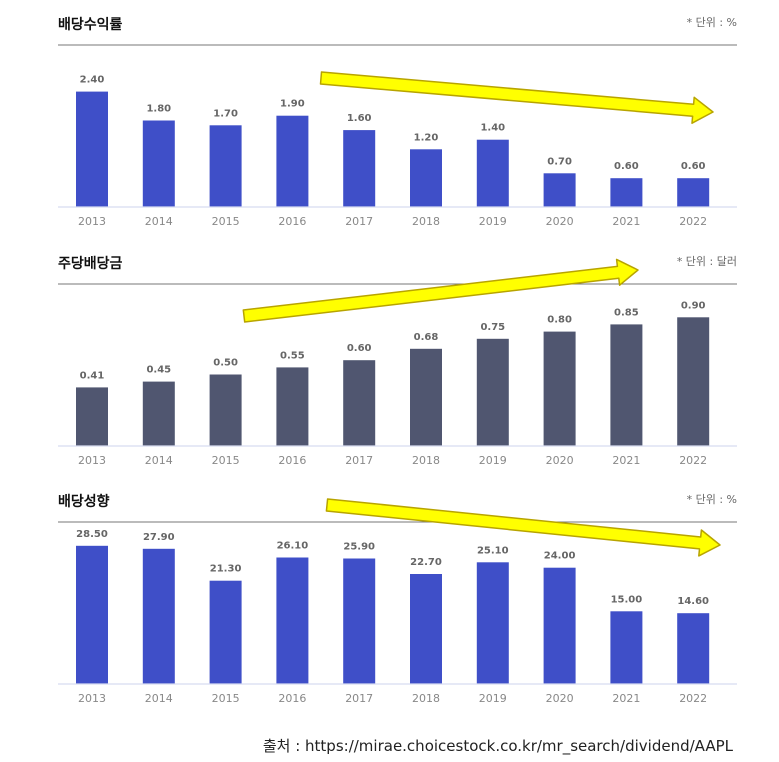  I want to click on chart-3-title: 배당성향, so click(84, 501).